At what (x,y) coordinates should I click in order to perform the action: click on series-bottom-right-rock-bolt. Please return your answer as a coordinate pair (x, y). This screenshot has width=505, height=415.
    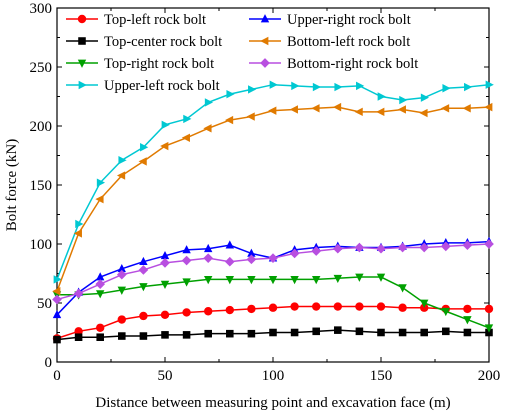
    Looking at the image, I should click on (273, 272).